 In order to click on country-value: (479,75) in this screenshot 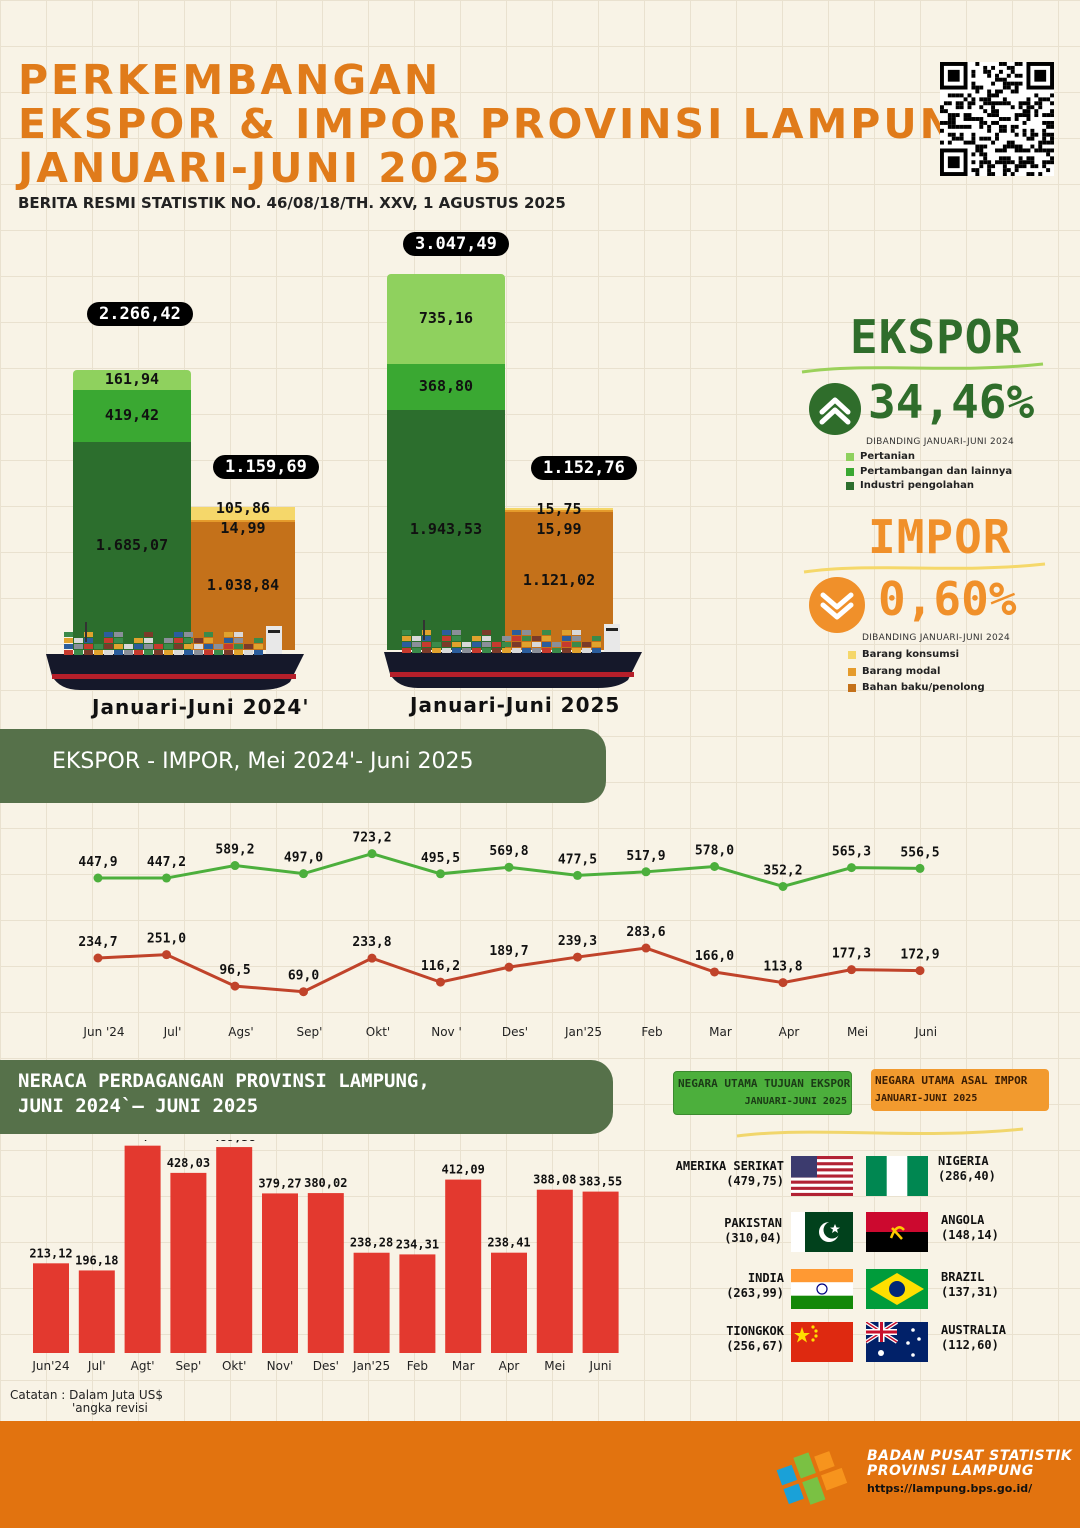, I will do `click(755, 1181)`.